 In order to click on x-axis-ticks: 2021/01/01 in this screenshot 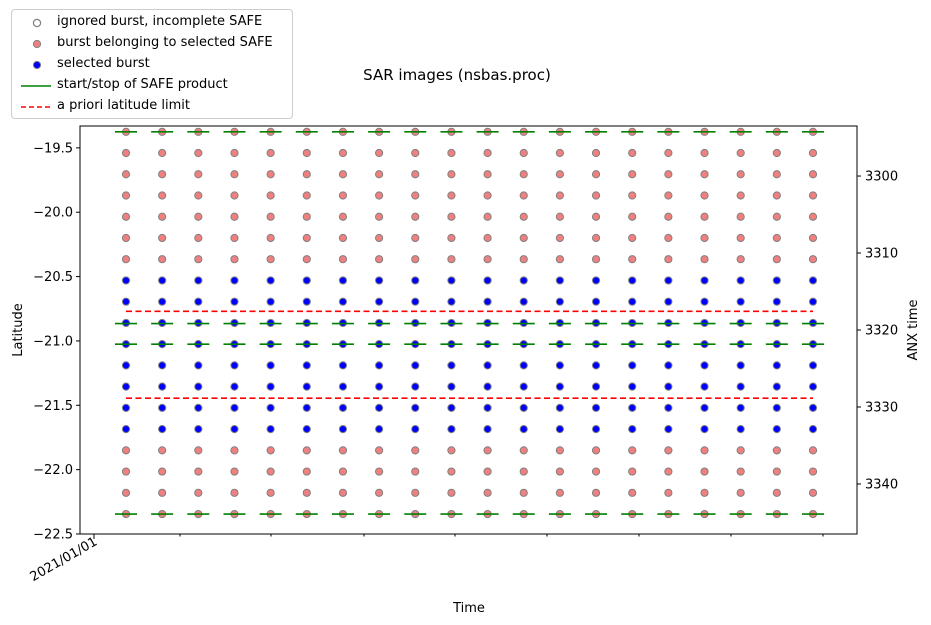, I will do `click(426, 559)`.